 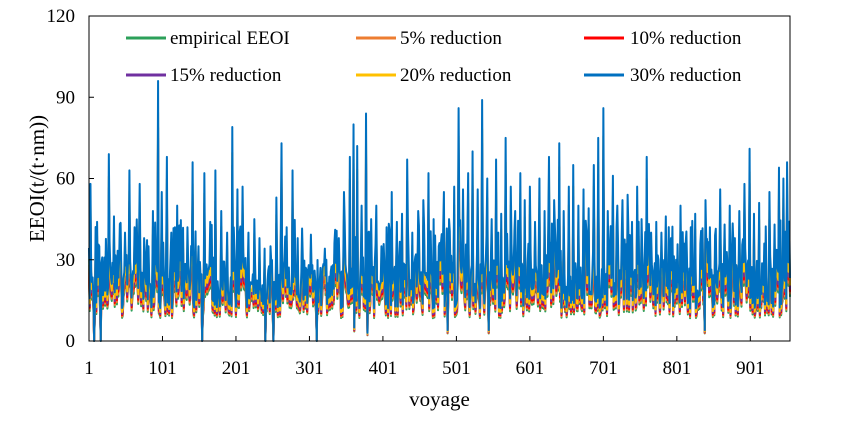 I want to click on y-tick-label: 30, so click(x=65, y=260).